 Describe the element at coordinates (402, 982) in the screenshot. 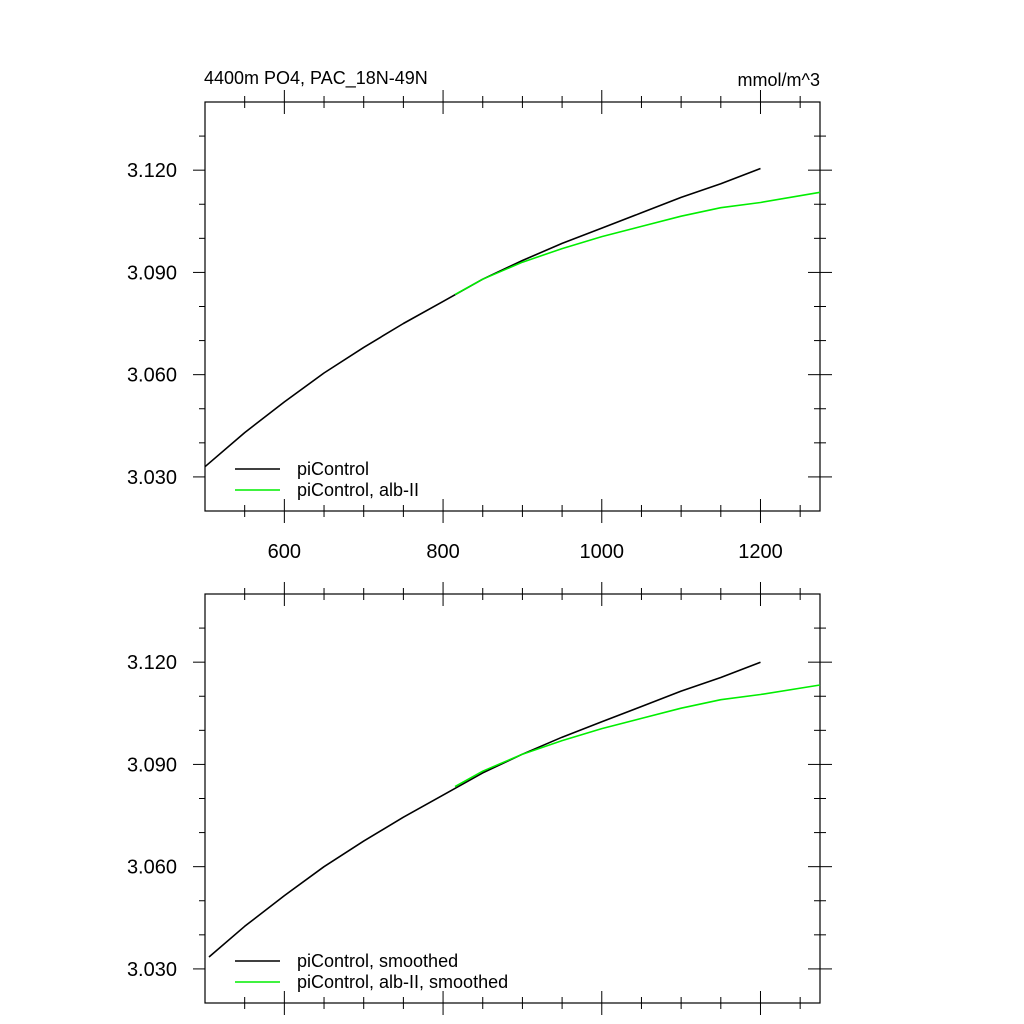

I see `legend-label-2: piControl, alb-II, smoothed` at that location.